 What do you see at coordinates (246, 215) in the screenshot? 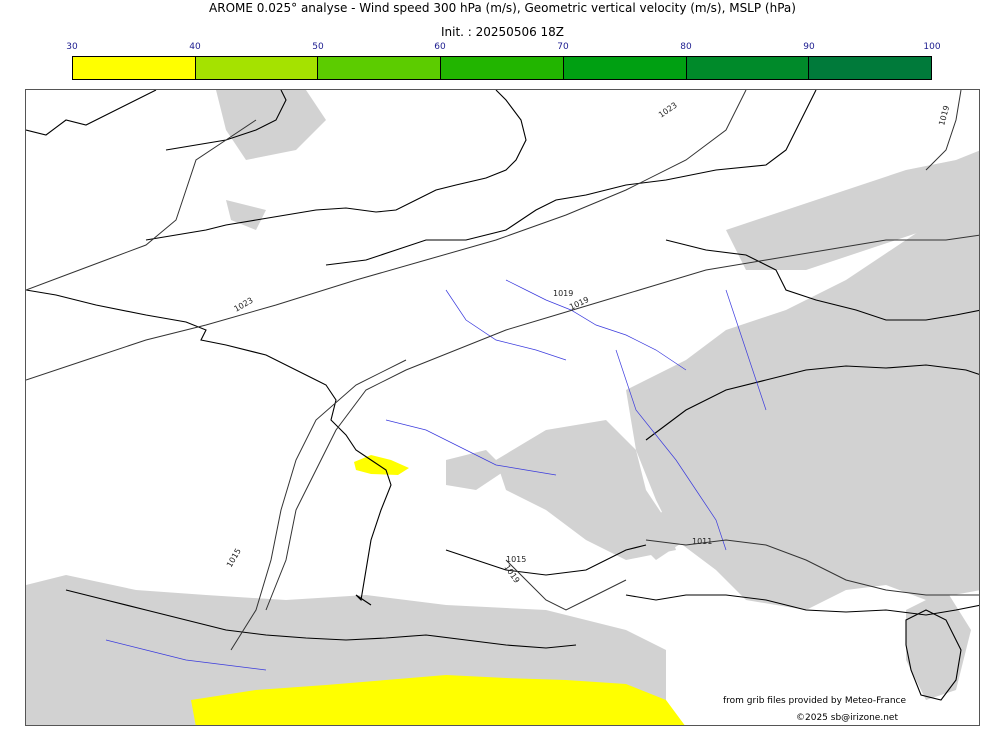
I see `cornwall-shading` at bounding box center [246, 215].